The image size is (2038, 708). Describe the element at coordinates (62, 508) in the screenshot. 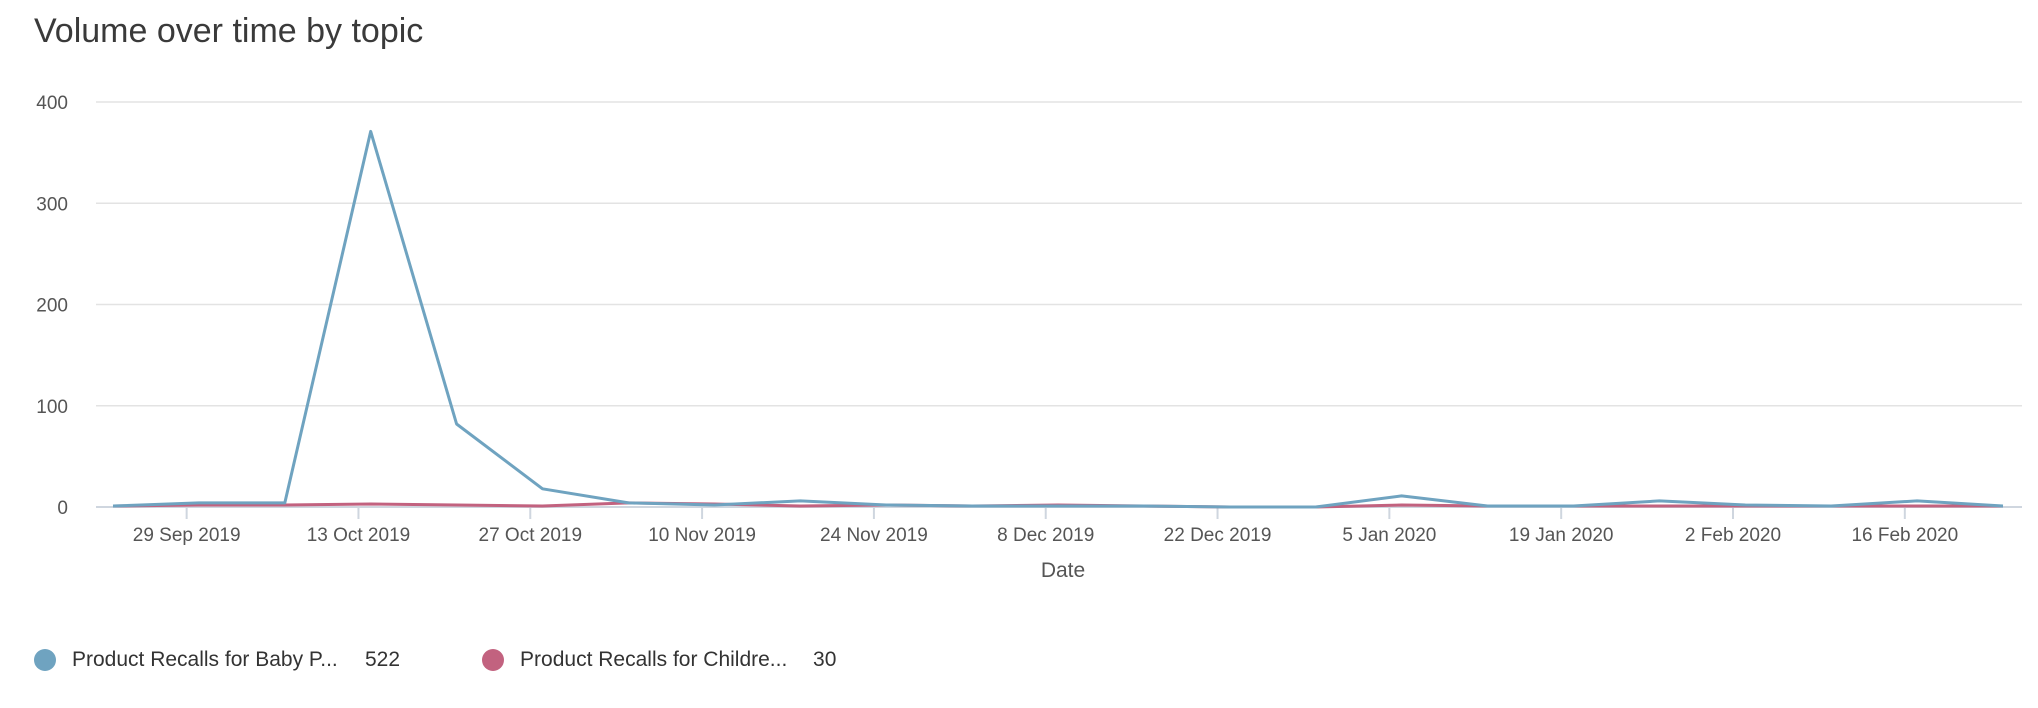

I see `y-tick-label: 0` at that location.